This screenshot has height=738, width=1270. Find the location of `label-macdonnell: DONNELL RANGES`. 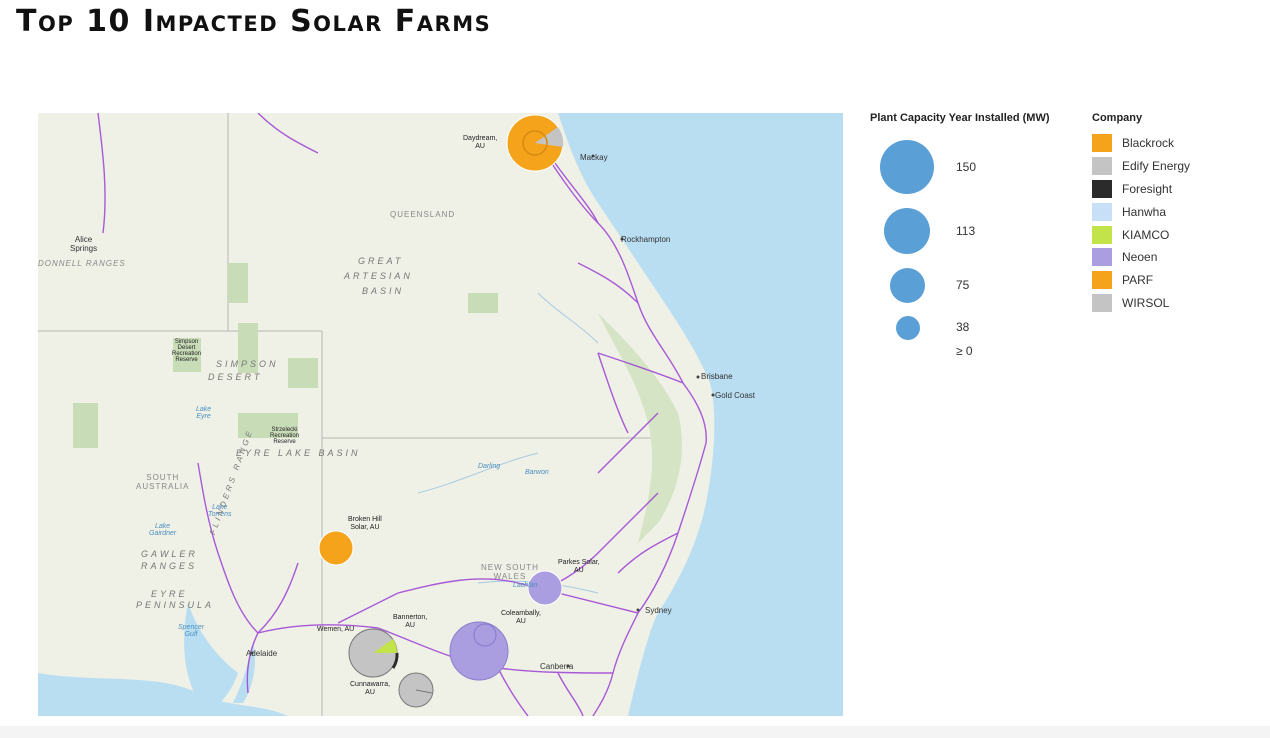

label-macdonnell: DONNELL RANGES is located at coordinates (82, 263).